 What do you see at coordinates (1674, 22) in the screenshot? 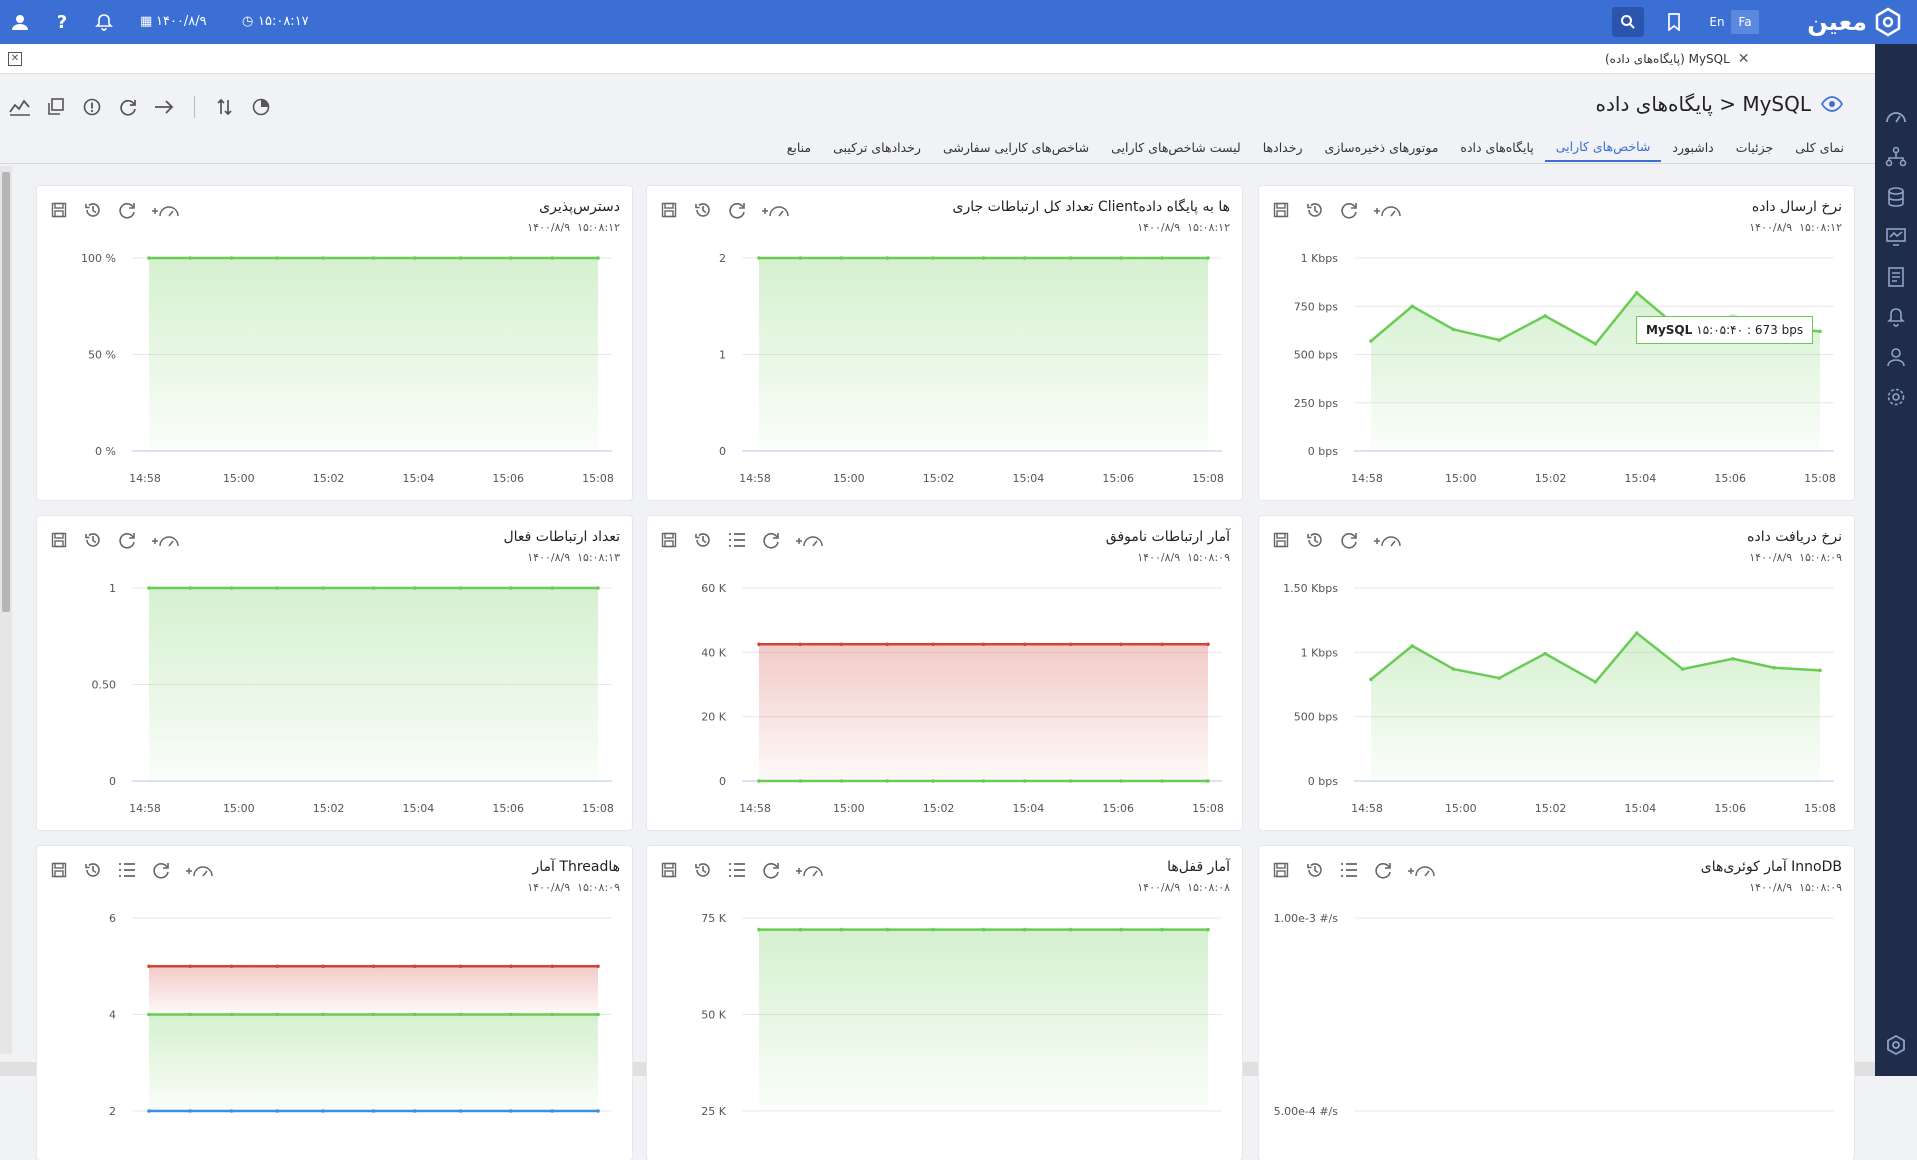
I see `bookmark-icon` at bounding box center [1674, 22].